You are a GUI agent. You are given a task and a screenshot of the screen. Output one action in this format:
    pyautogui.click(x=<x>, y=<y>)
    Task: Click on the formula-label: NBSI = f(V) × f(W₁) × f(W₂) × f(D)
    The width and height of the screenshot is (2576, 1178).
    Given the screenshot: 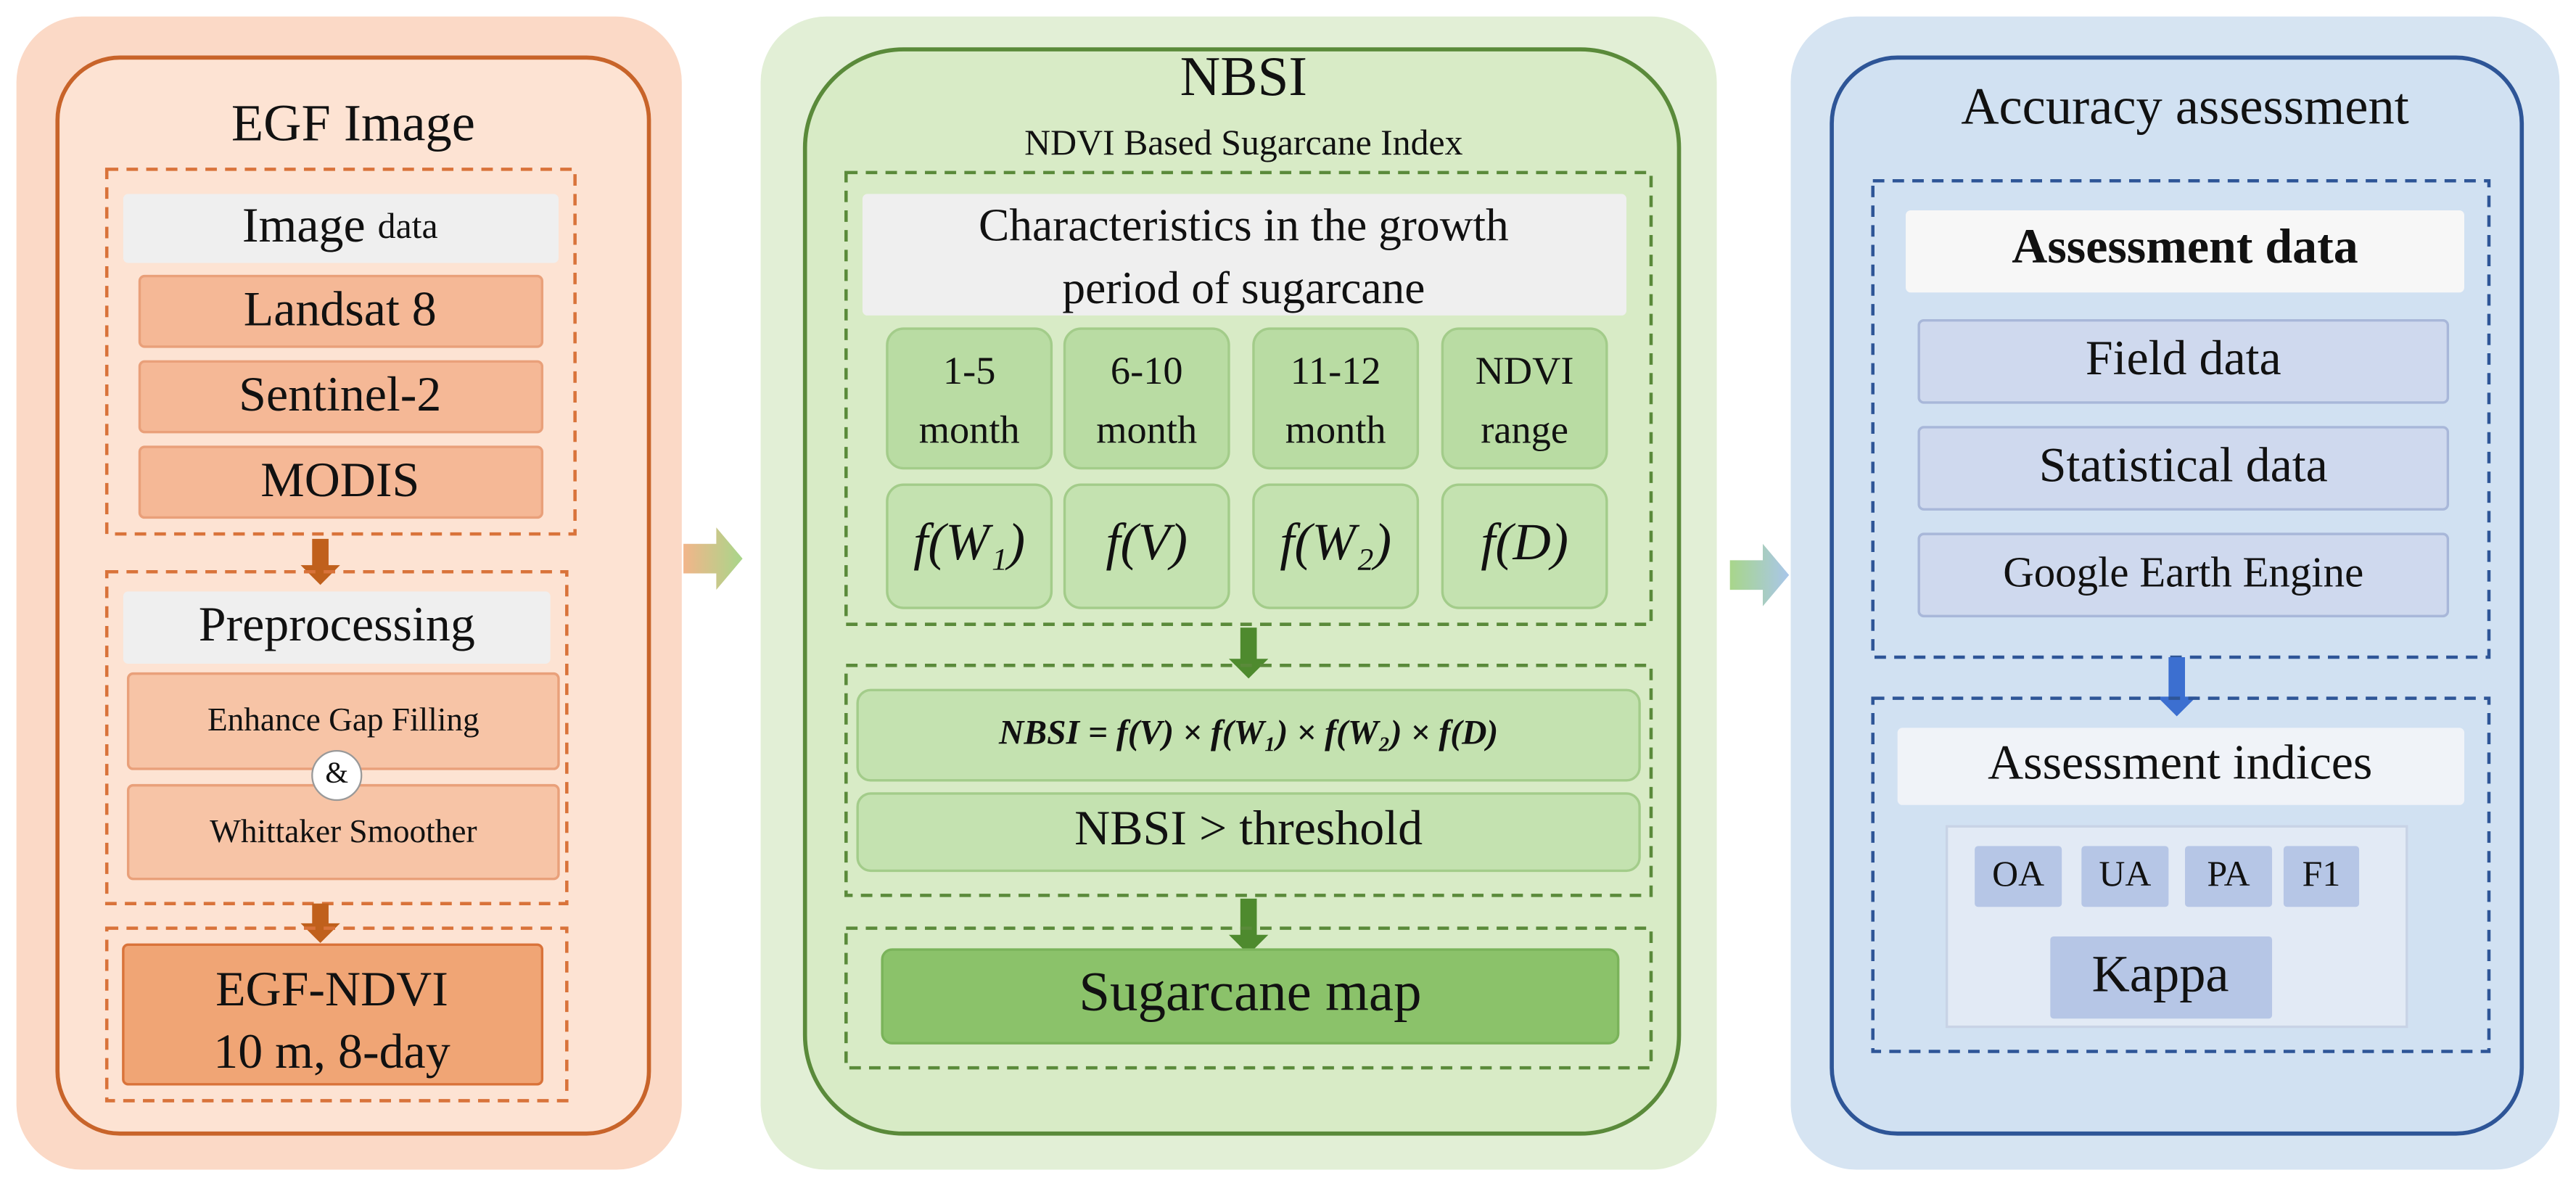 What is the action you would take?
    pyautogui.click(x=1248, y=733)
    